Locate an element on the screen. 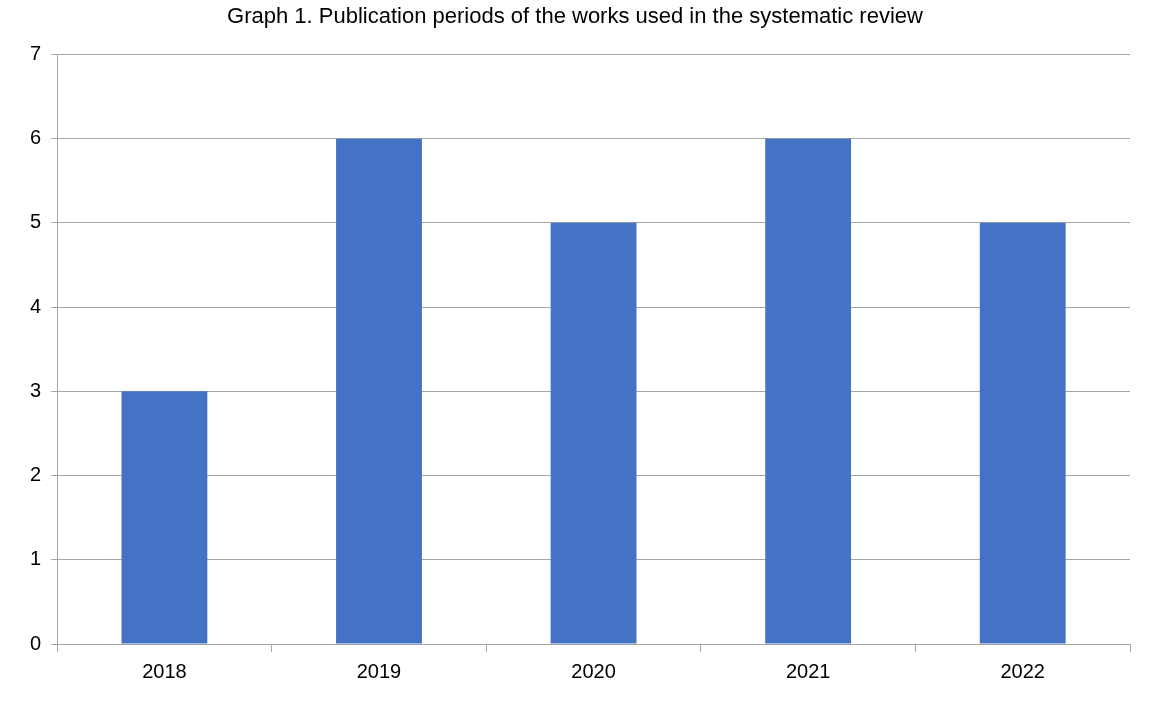  y-tick-label: 0 is located at coordinates (36, 642).